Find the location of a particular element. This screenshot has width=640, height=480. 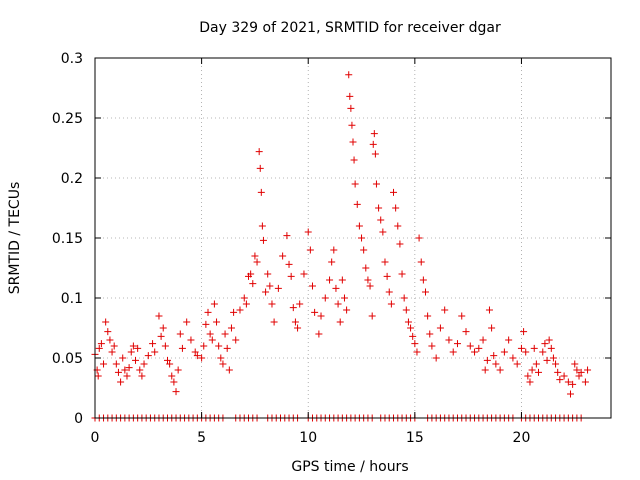

x-tick-label: 20 is located at coordinates (522, 438).